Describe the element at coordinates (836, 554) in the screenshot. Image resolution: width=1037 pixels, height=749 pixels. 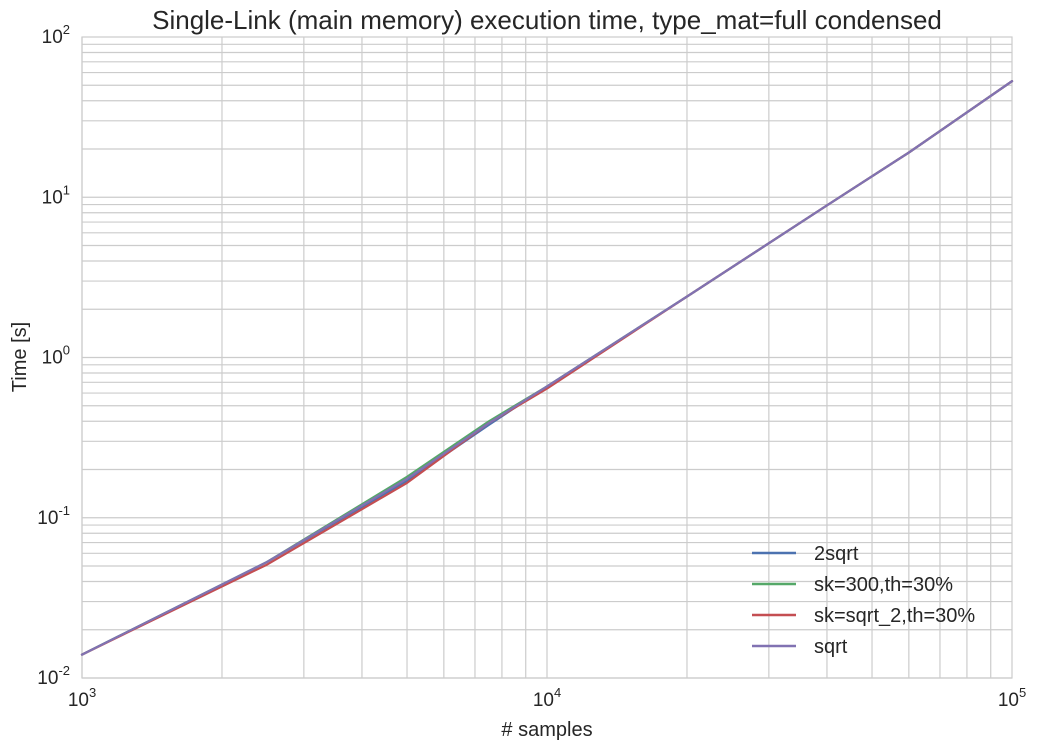
I see `legend-label: 2sqrt` at that location.